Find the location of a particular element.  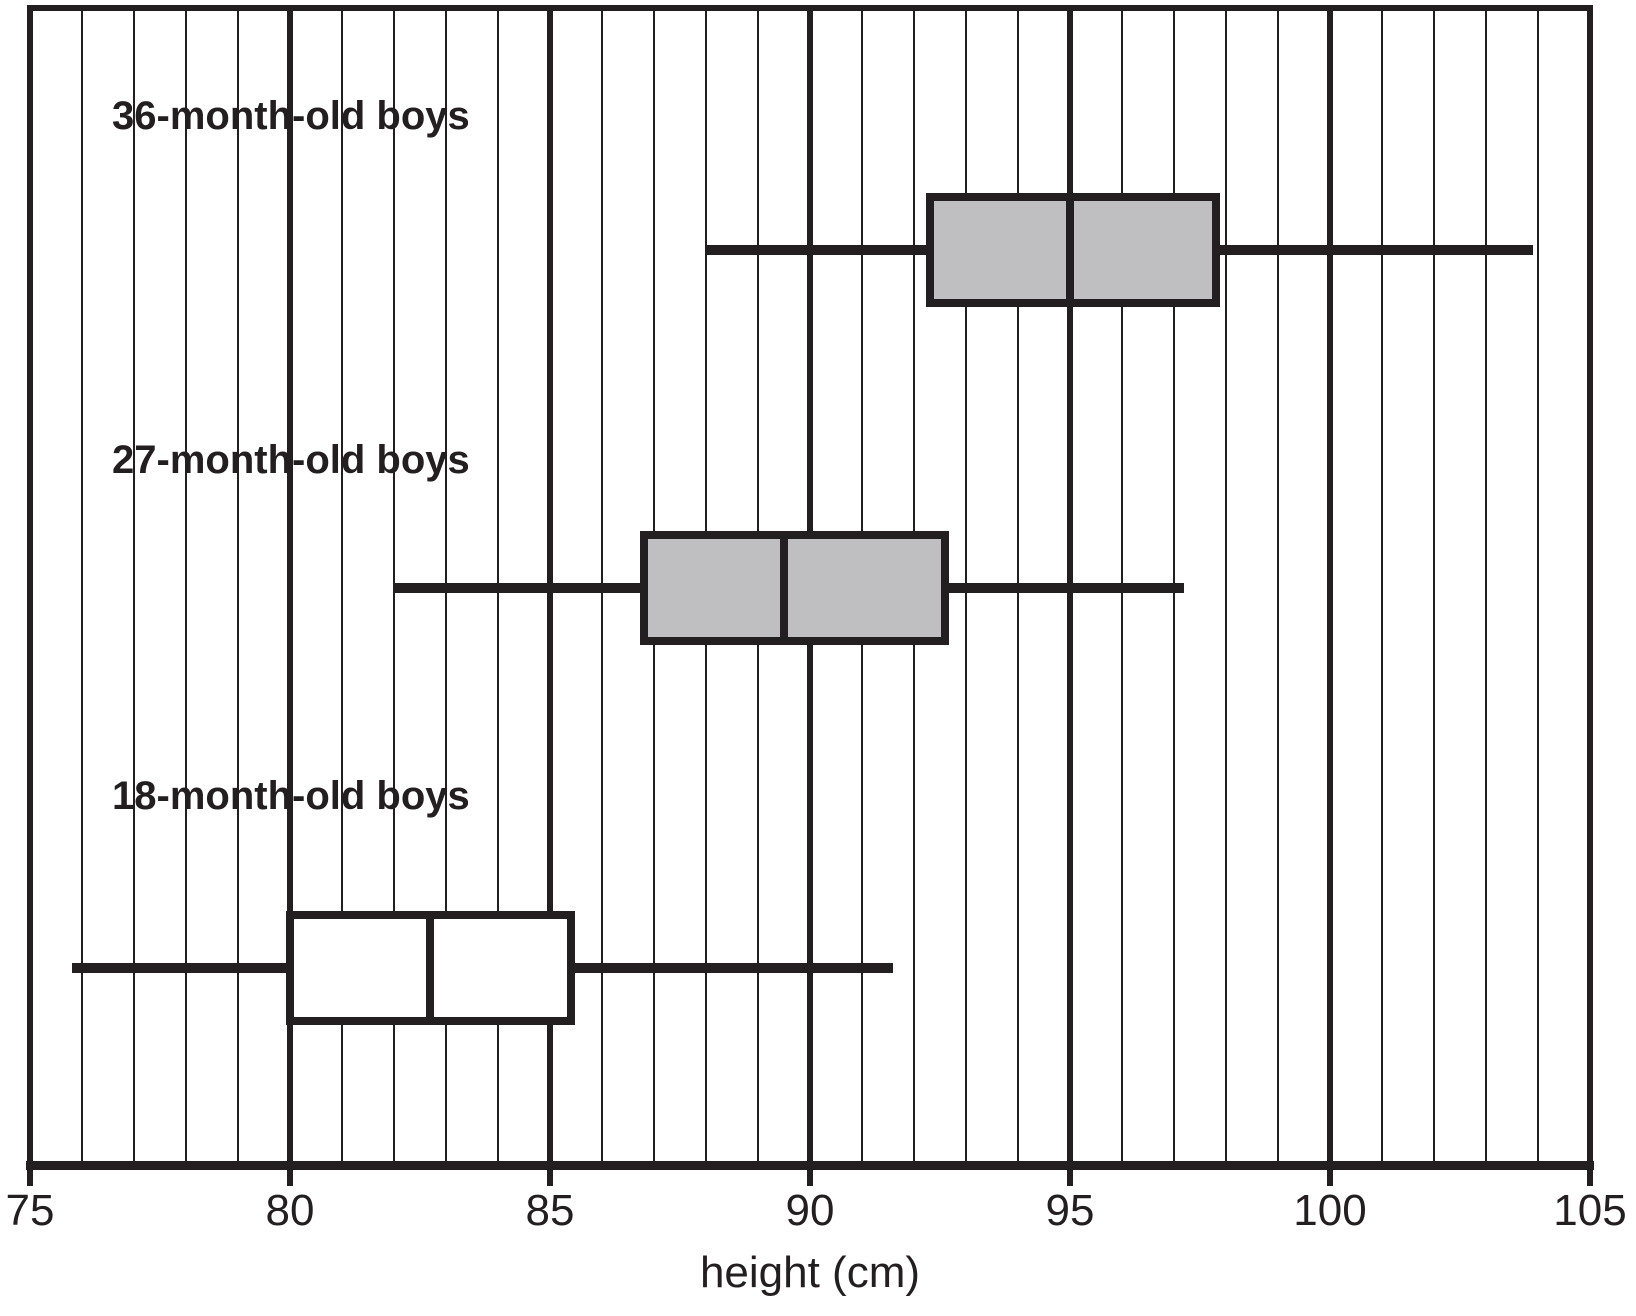

x-tick-label: 105 is located at coordinates (1590, 1210).